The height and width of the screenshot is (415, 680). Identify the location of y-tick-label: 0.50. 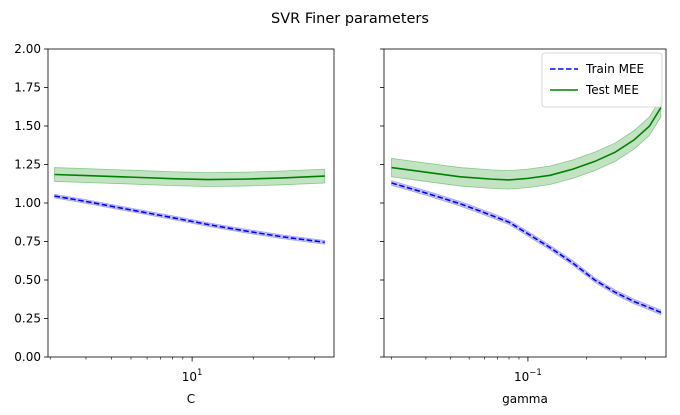
(27, 280).